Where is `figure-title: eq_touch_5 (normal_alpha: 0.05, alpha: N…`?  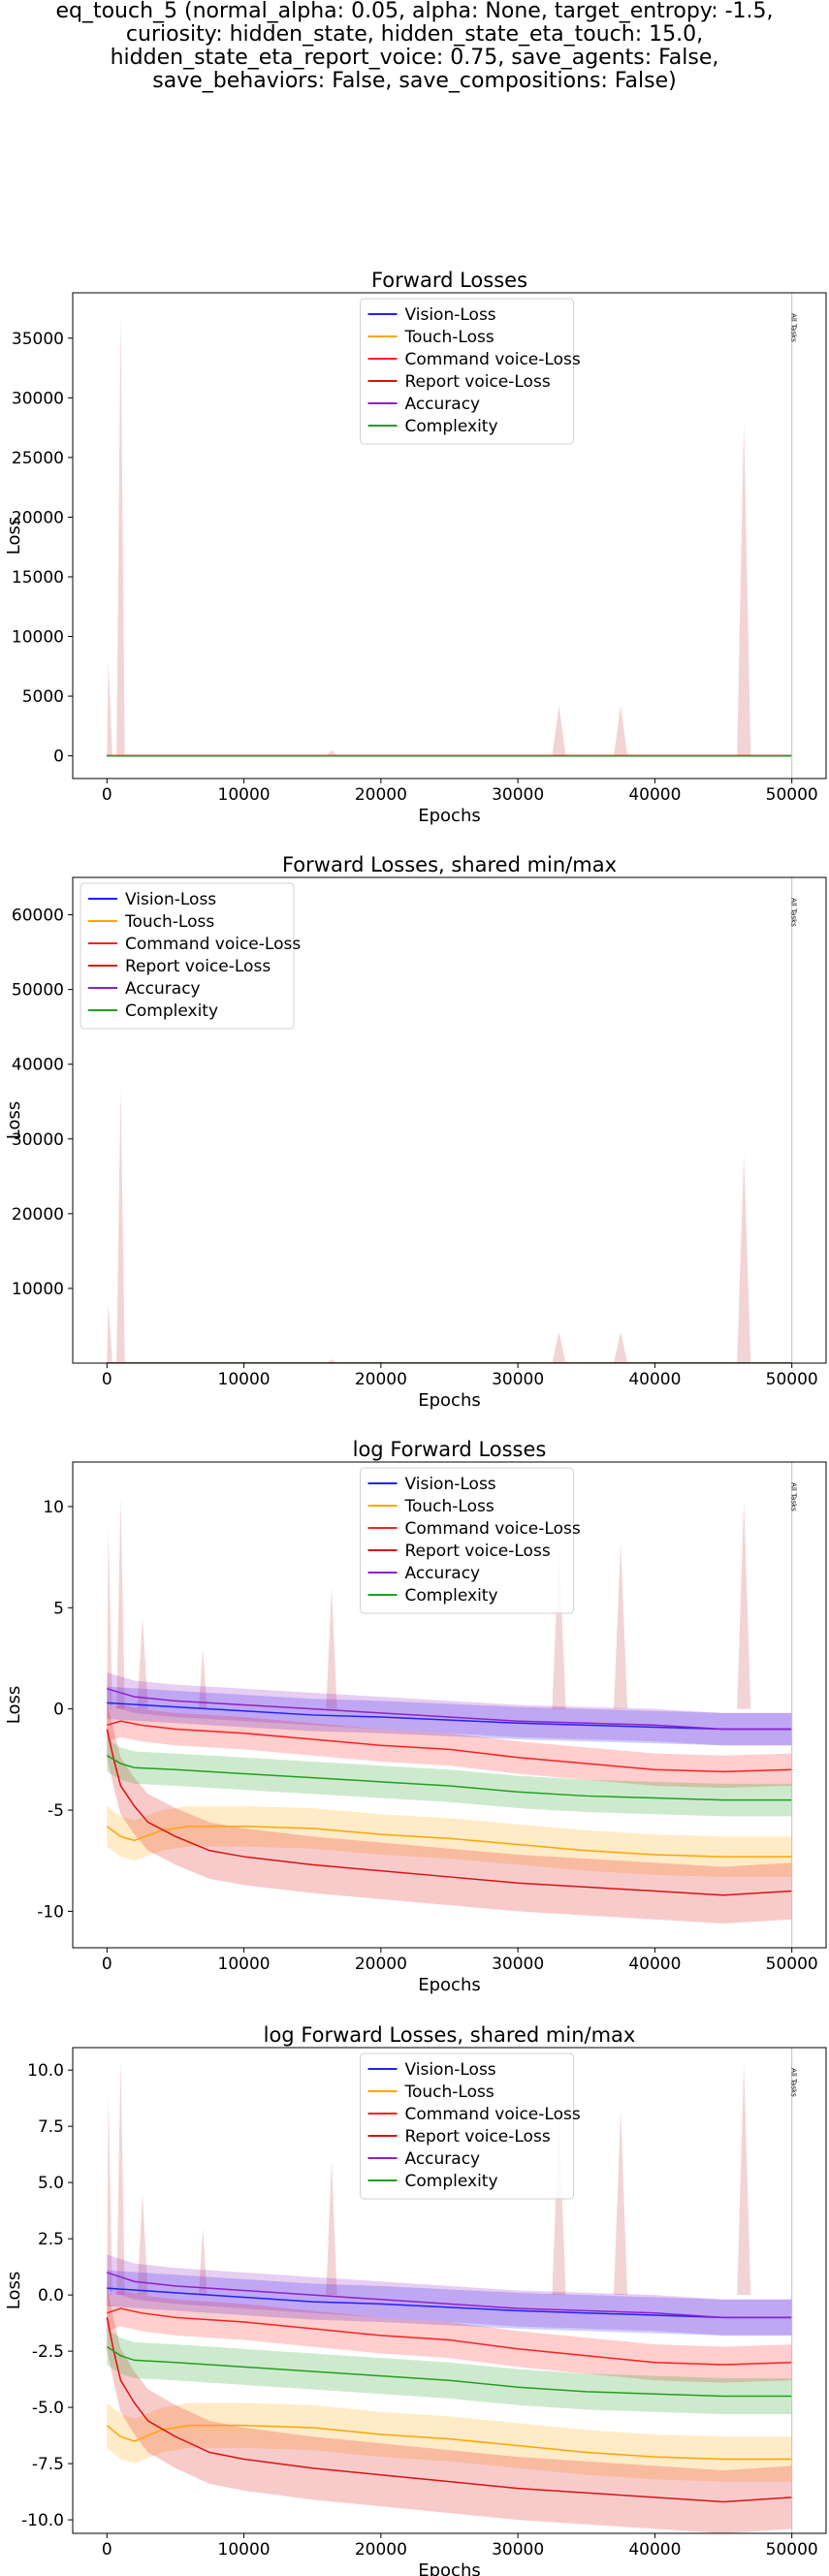 figure-title: eq_touch_5 (normal_alpha: 0.05, alpha: N… is located at coordinates (414, 46).